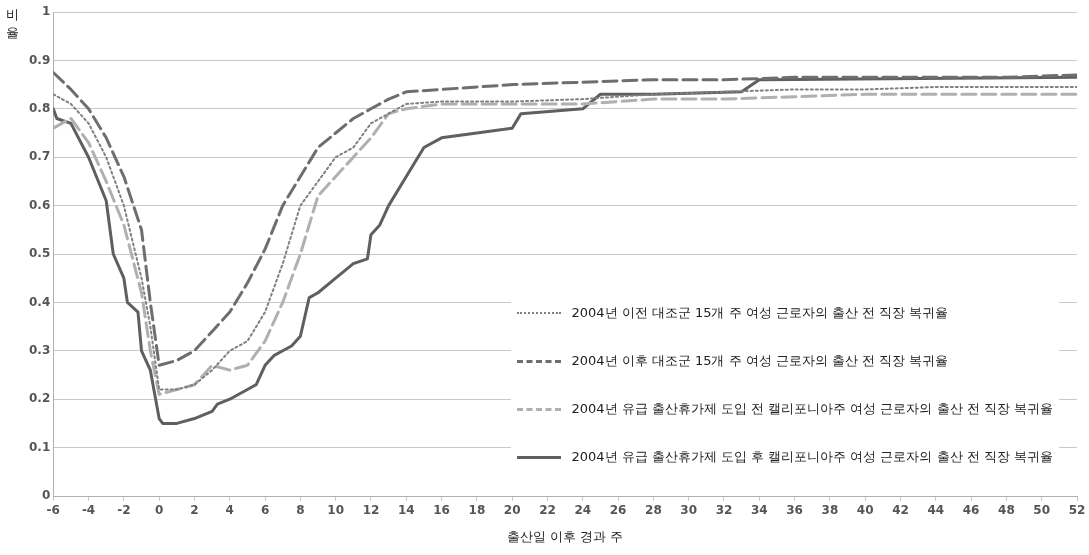 The image size is (1089, 555). Describe the element at coordinates (39, 398) in the screenshot. I see `y-tick-label: 0.2` at that location.